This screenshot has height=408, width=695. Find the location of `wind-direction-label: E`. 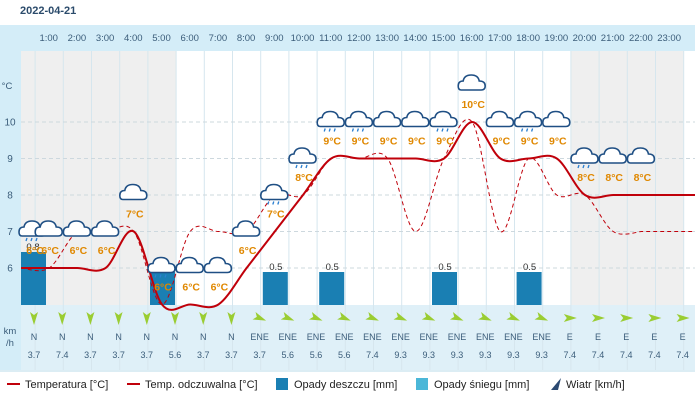

wind-direction-label: E is located at coordinates (654, 337).